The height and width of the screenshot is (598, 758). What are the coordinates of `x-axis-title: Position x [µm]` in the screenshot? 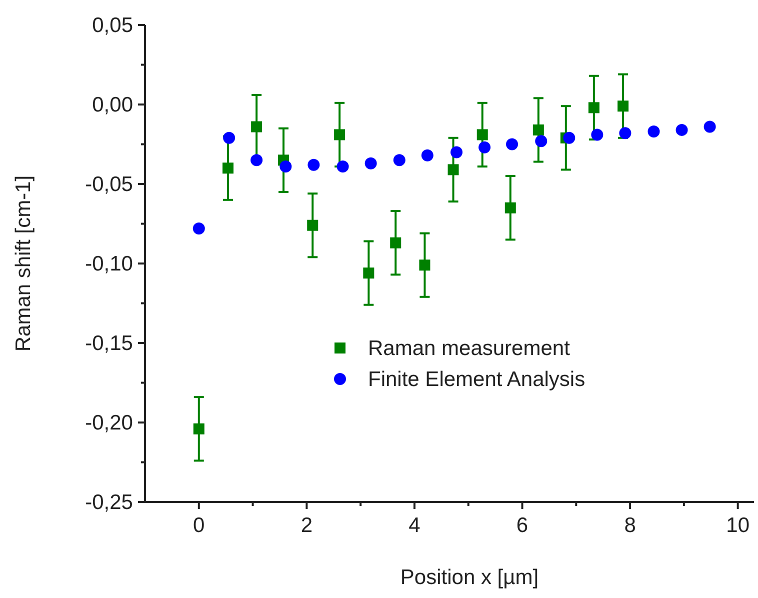 It's located at (469, 577).